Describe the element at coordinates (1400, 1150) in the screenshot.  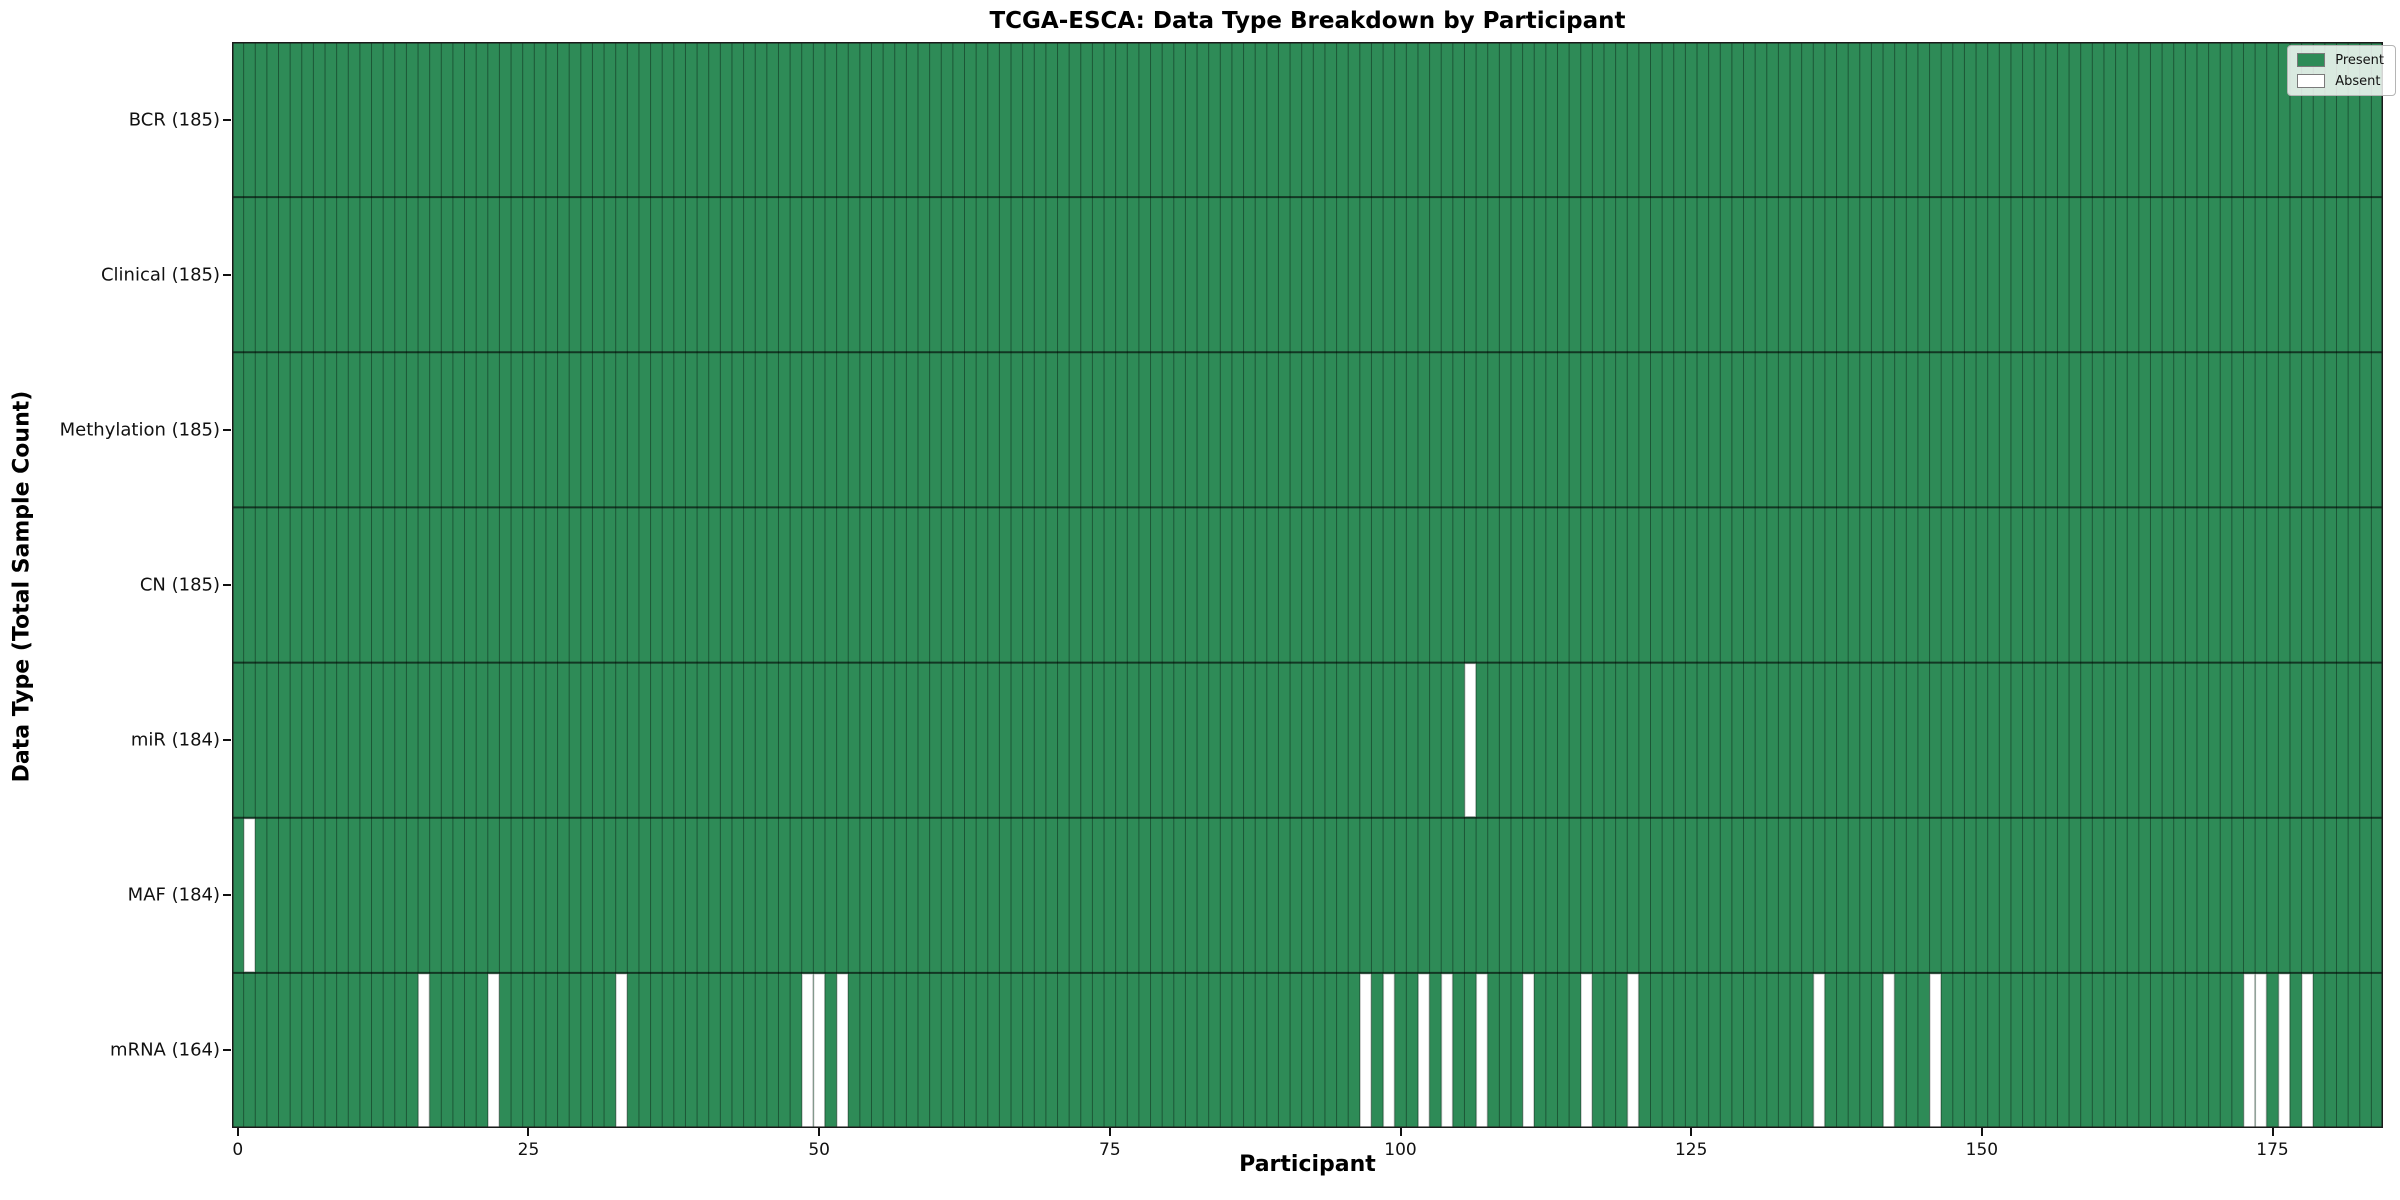
I see `x-tick-label: 100` at that location.